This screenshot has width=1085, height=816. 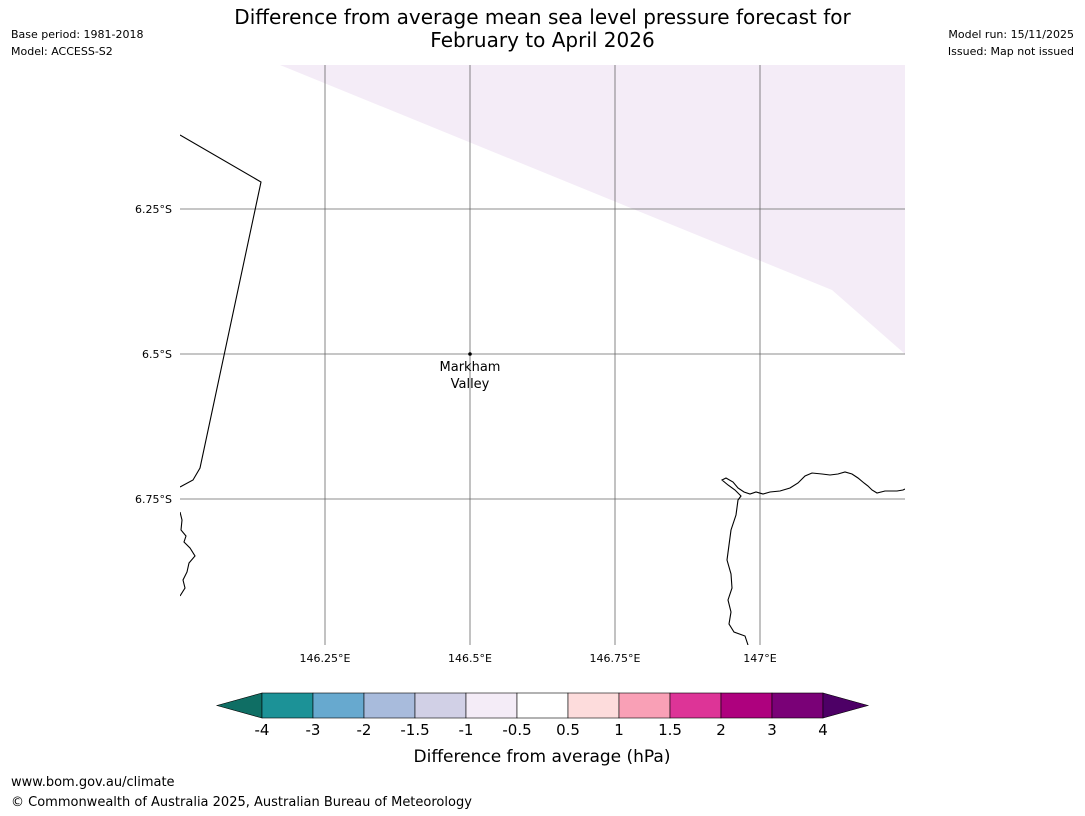 I want to click on colorbar-tick-label: 0.5, so click(x=568, y=730).